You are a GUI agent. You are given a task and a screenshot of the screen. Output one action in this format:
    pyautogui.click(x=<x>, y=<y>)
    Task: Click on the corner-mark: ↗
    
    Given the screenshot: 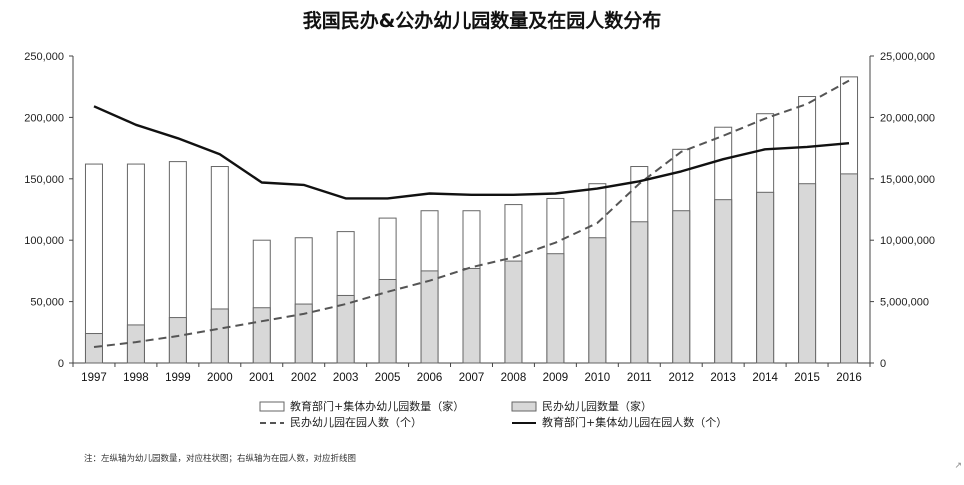 What is the action you would take?
    pyautogui.click(x=958, y=466)
    